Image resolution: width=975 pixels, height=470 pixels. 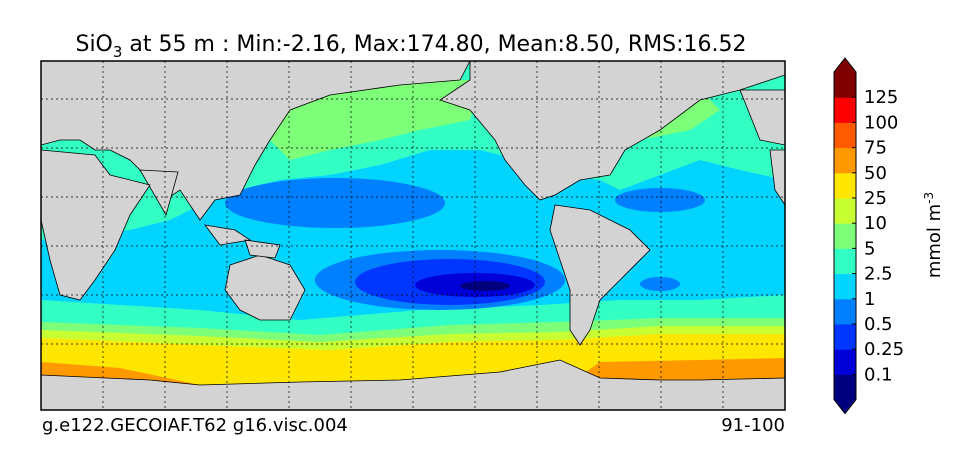 What do you see at coordinates (884, 349) in the screenshot?
I see `colorbar-tick-label: 0.25` at bounding box center [884, 349].